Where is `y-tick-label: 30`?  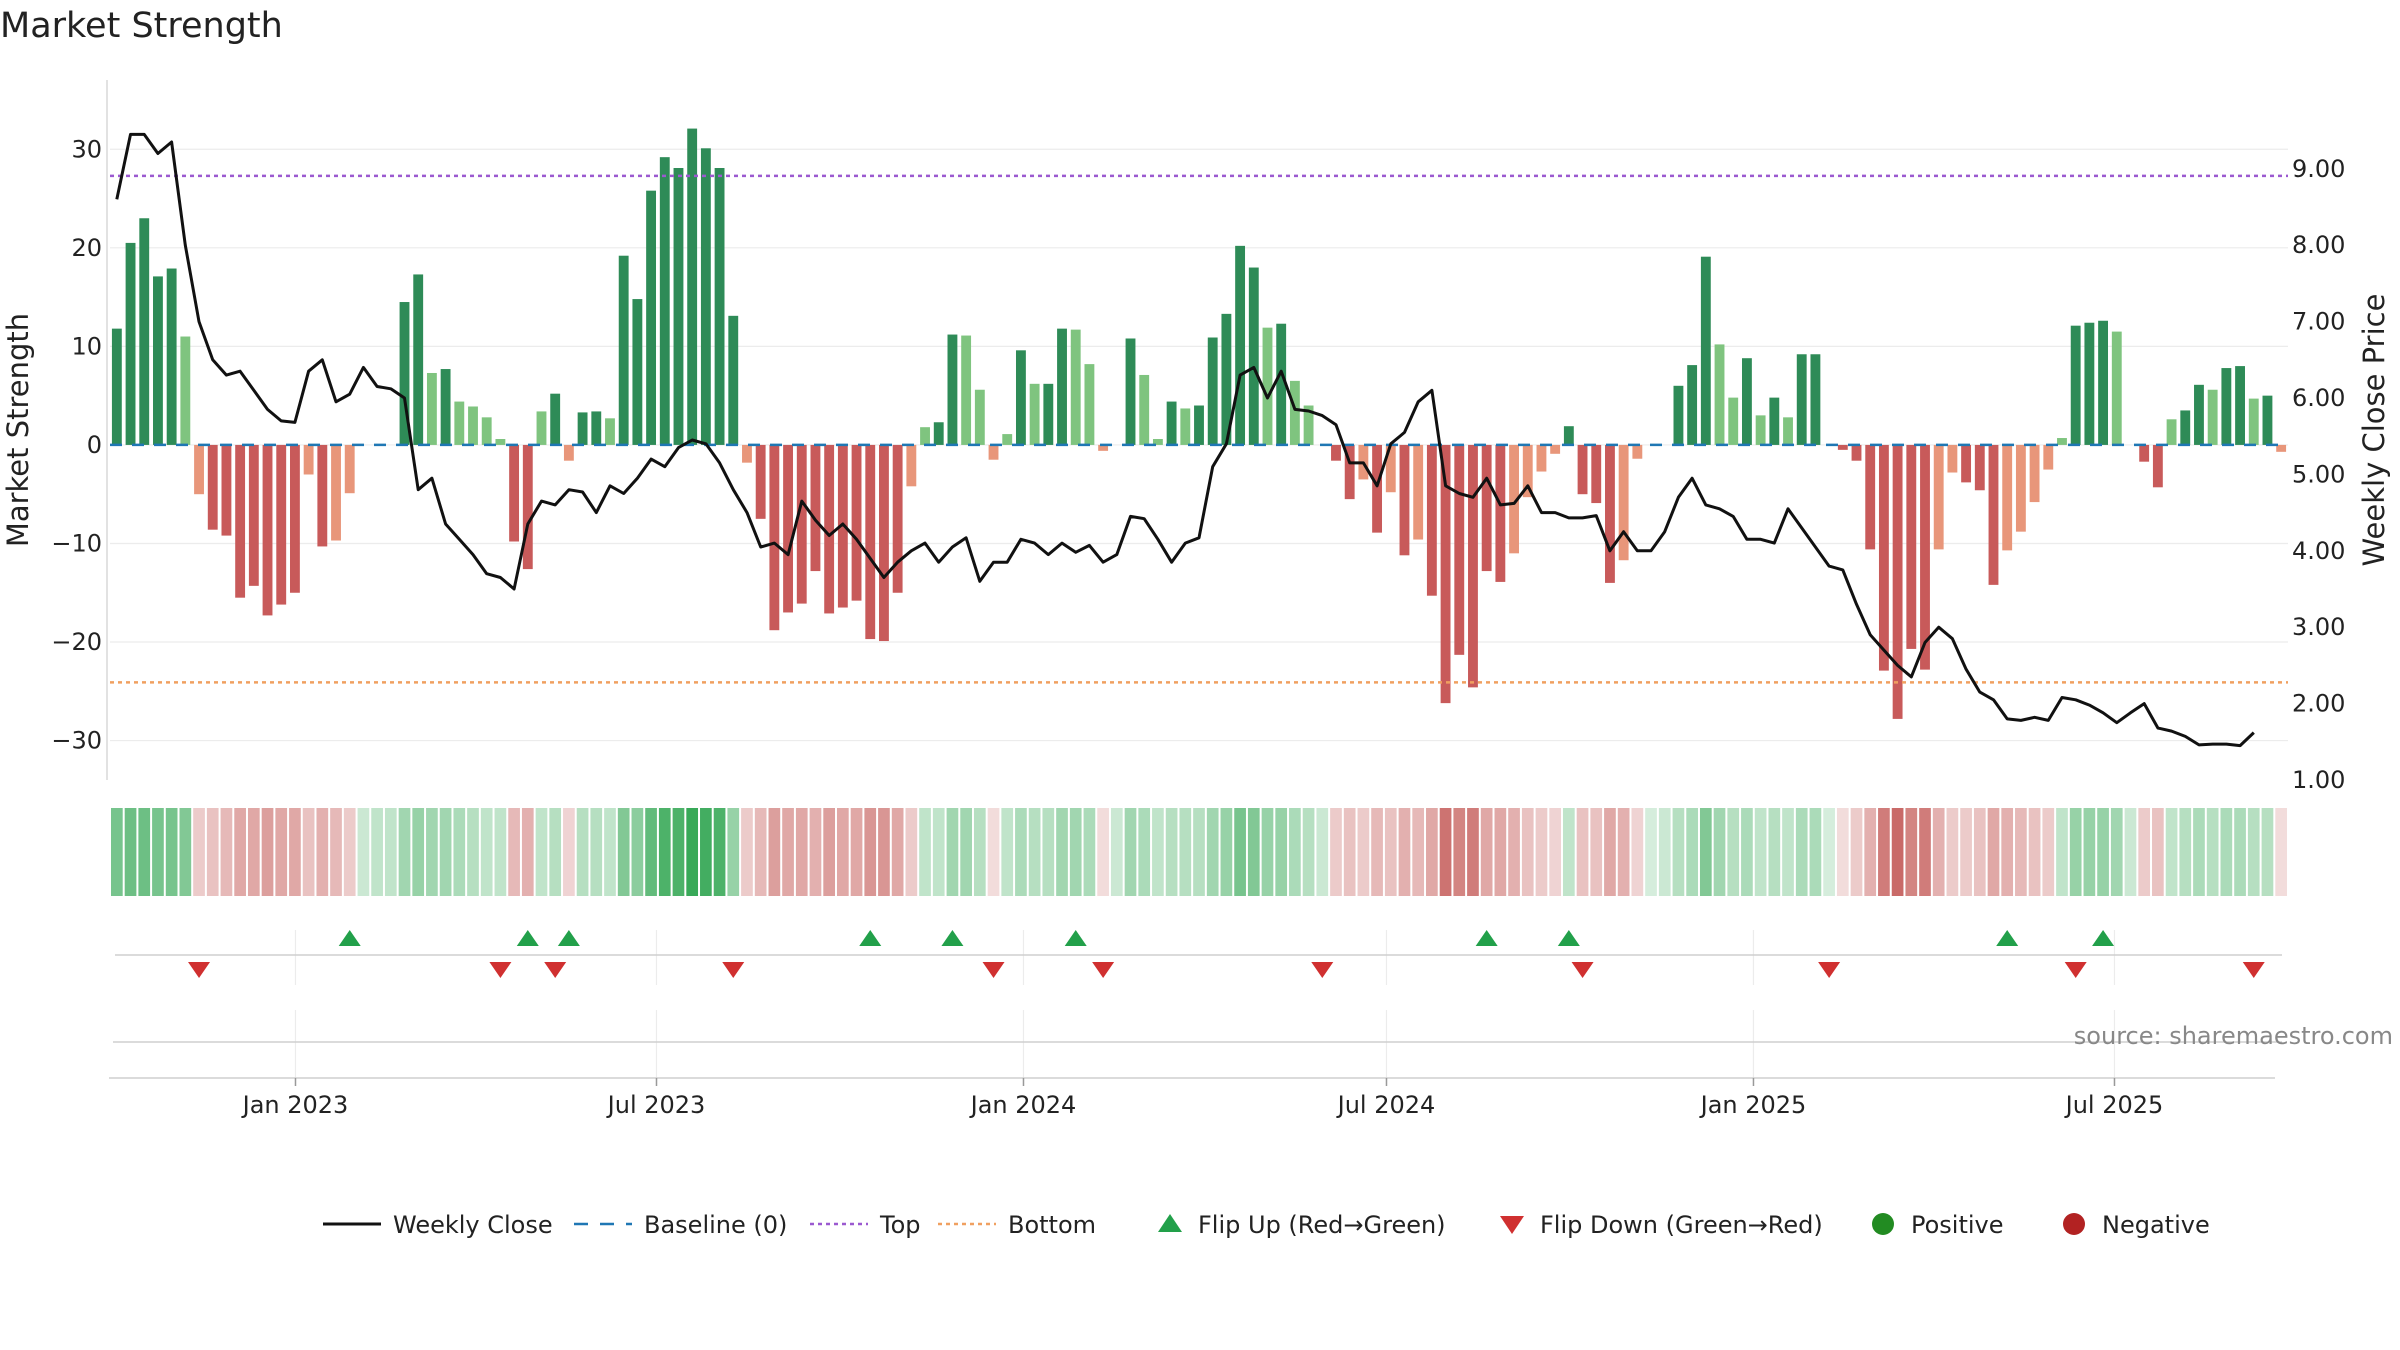 y-tick-label: 30 is located at coordinates (86, 149).